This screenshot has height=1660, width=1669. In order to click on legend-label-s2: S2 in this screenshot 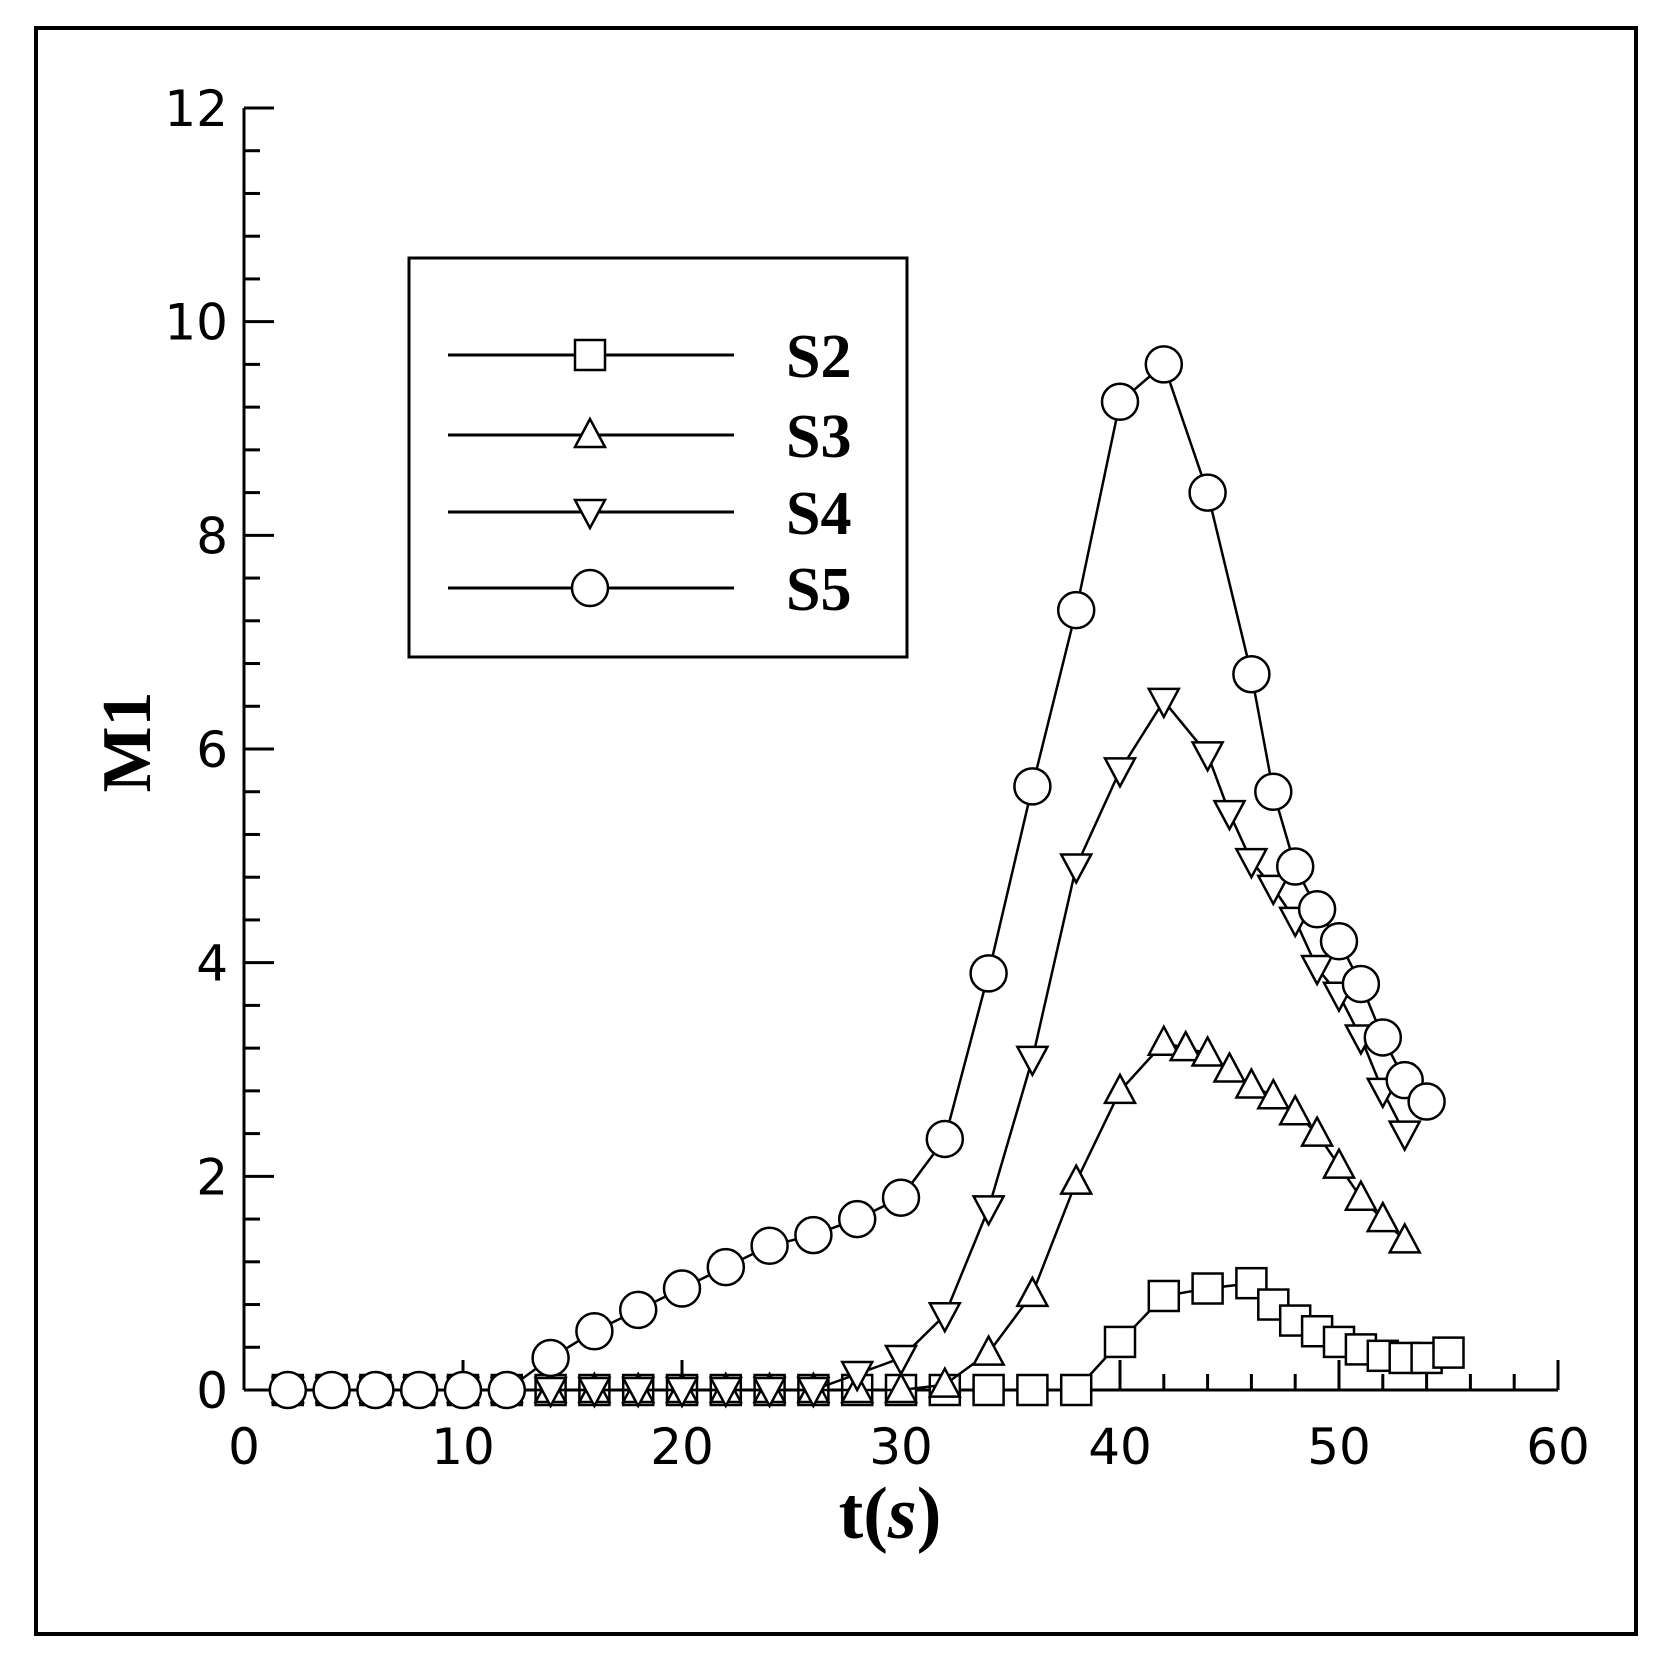, I will do `click(818, 357)`.